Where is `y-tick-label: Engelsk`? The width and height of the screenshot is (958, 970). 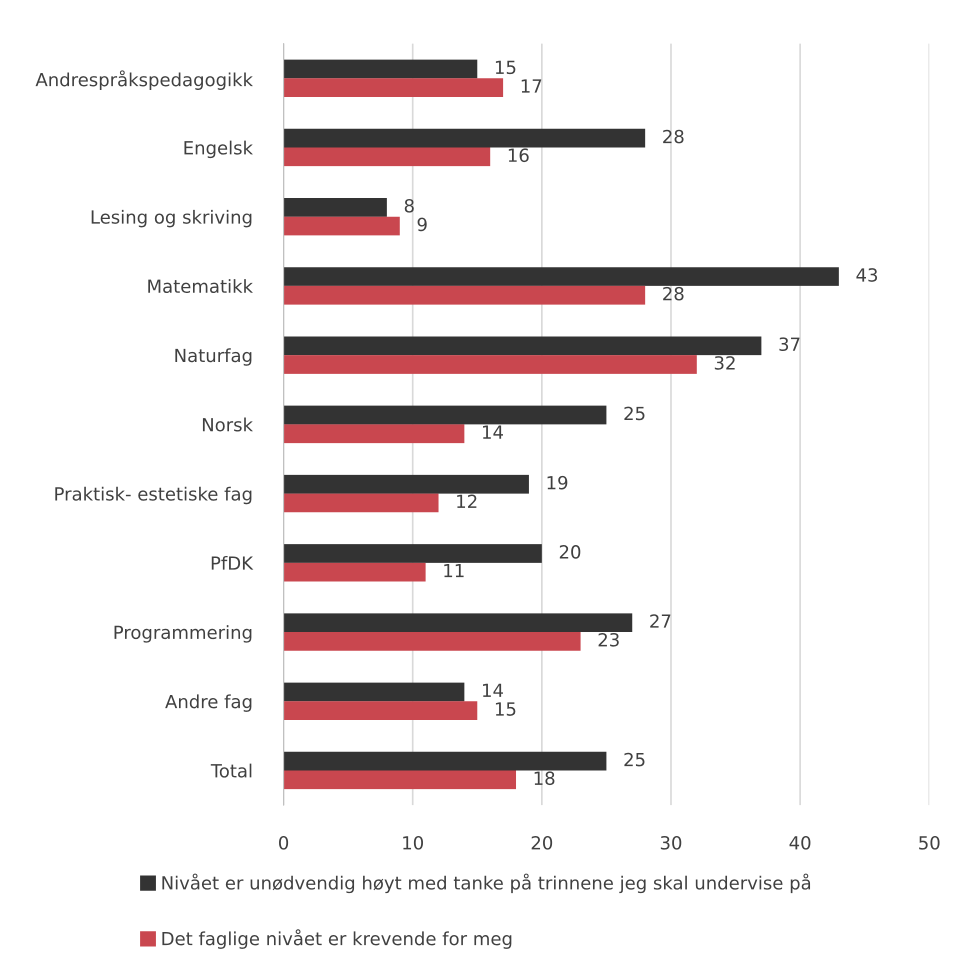
y-tick-label: Engelsk is located at coordinates (218, 149).